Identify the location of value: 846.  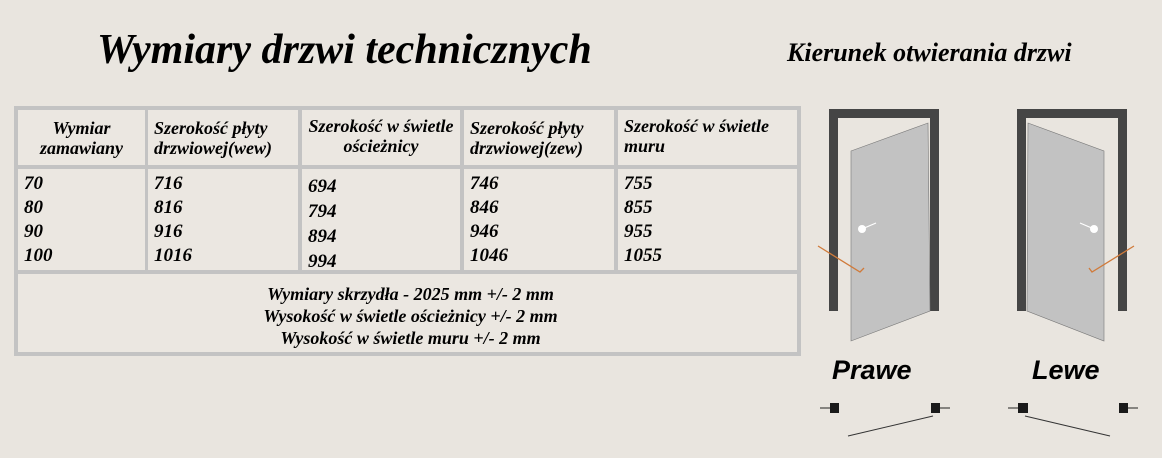
(484, 207).